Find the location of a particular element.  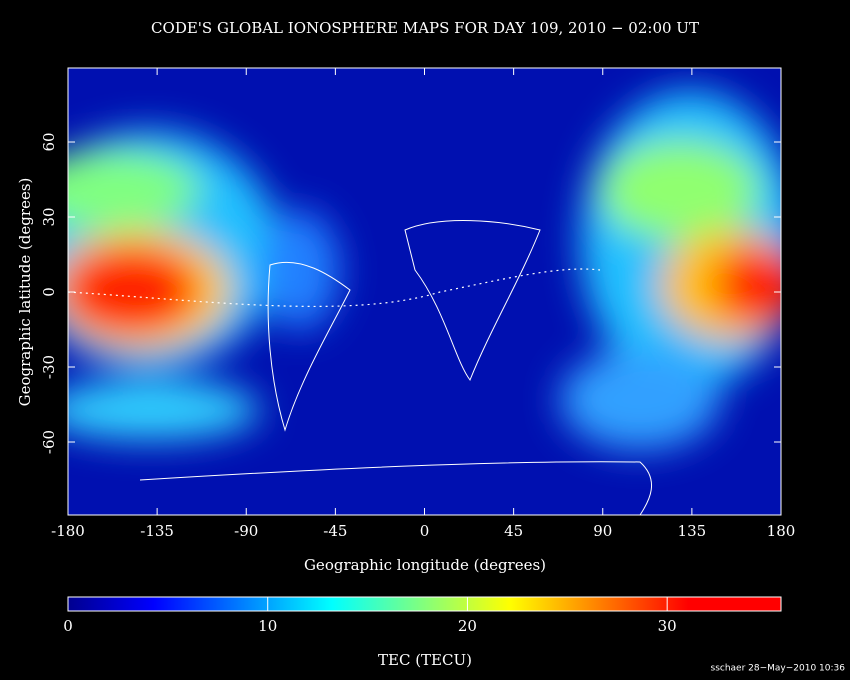

y-tick-label: 0 is located at coordinates (49, 292).